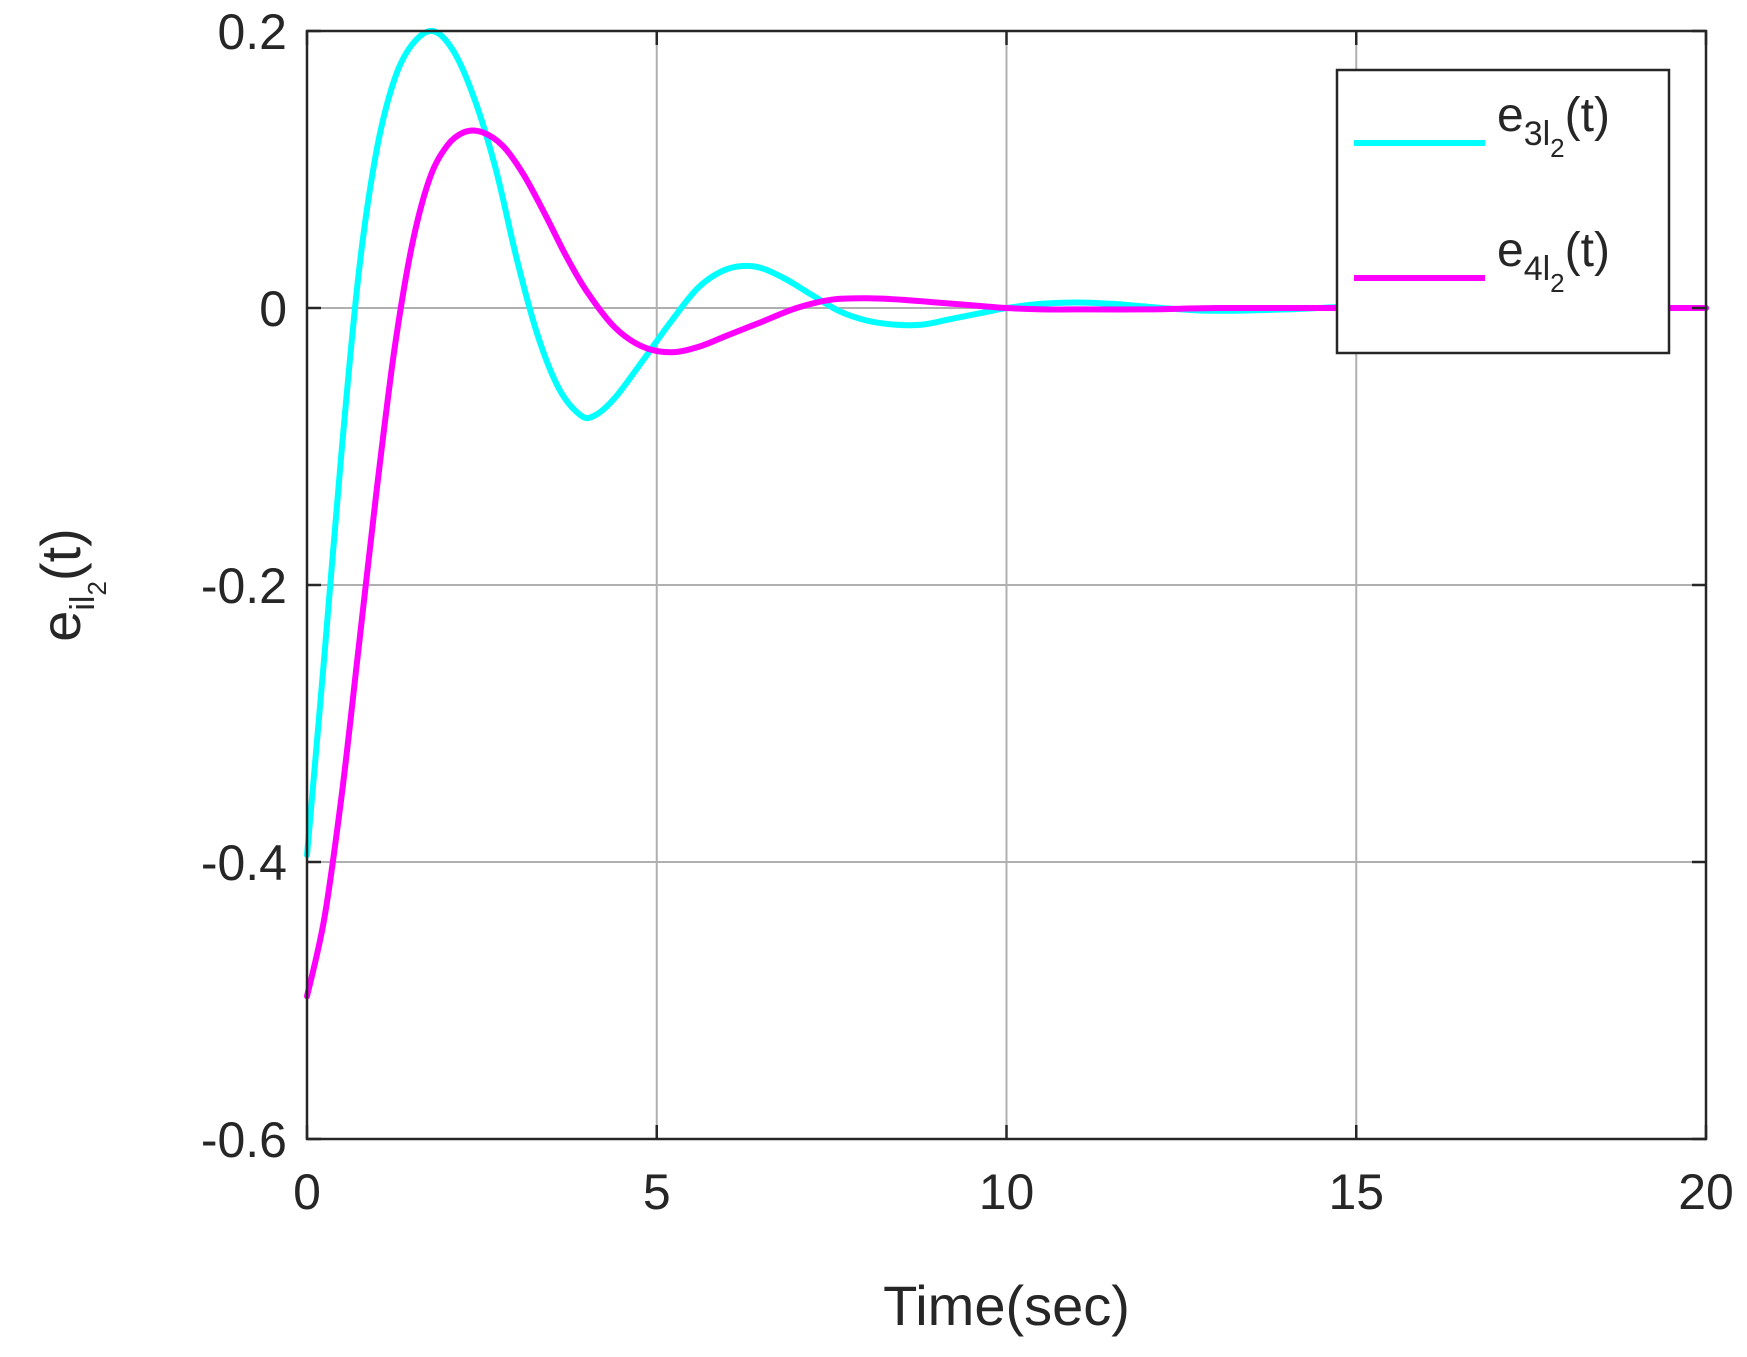 Image resolution: width=1747 pixels, height=1357 pixels. I want to click on x-axis-label: Time(sec), so click(1006, 1305).